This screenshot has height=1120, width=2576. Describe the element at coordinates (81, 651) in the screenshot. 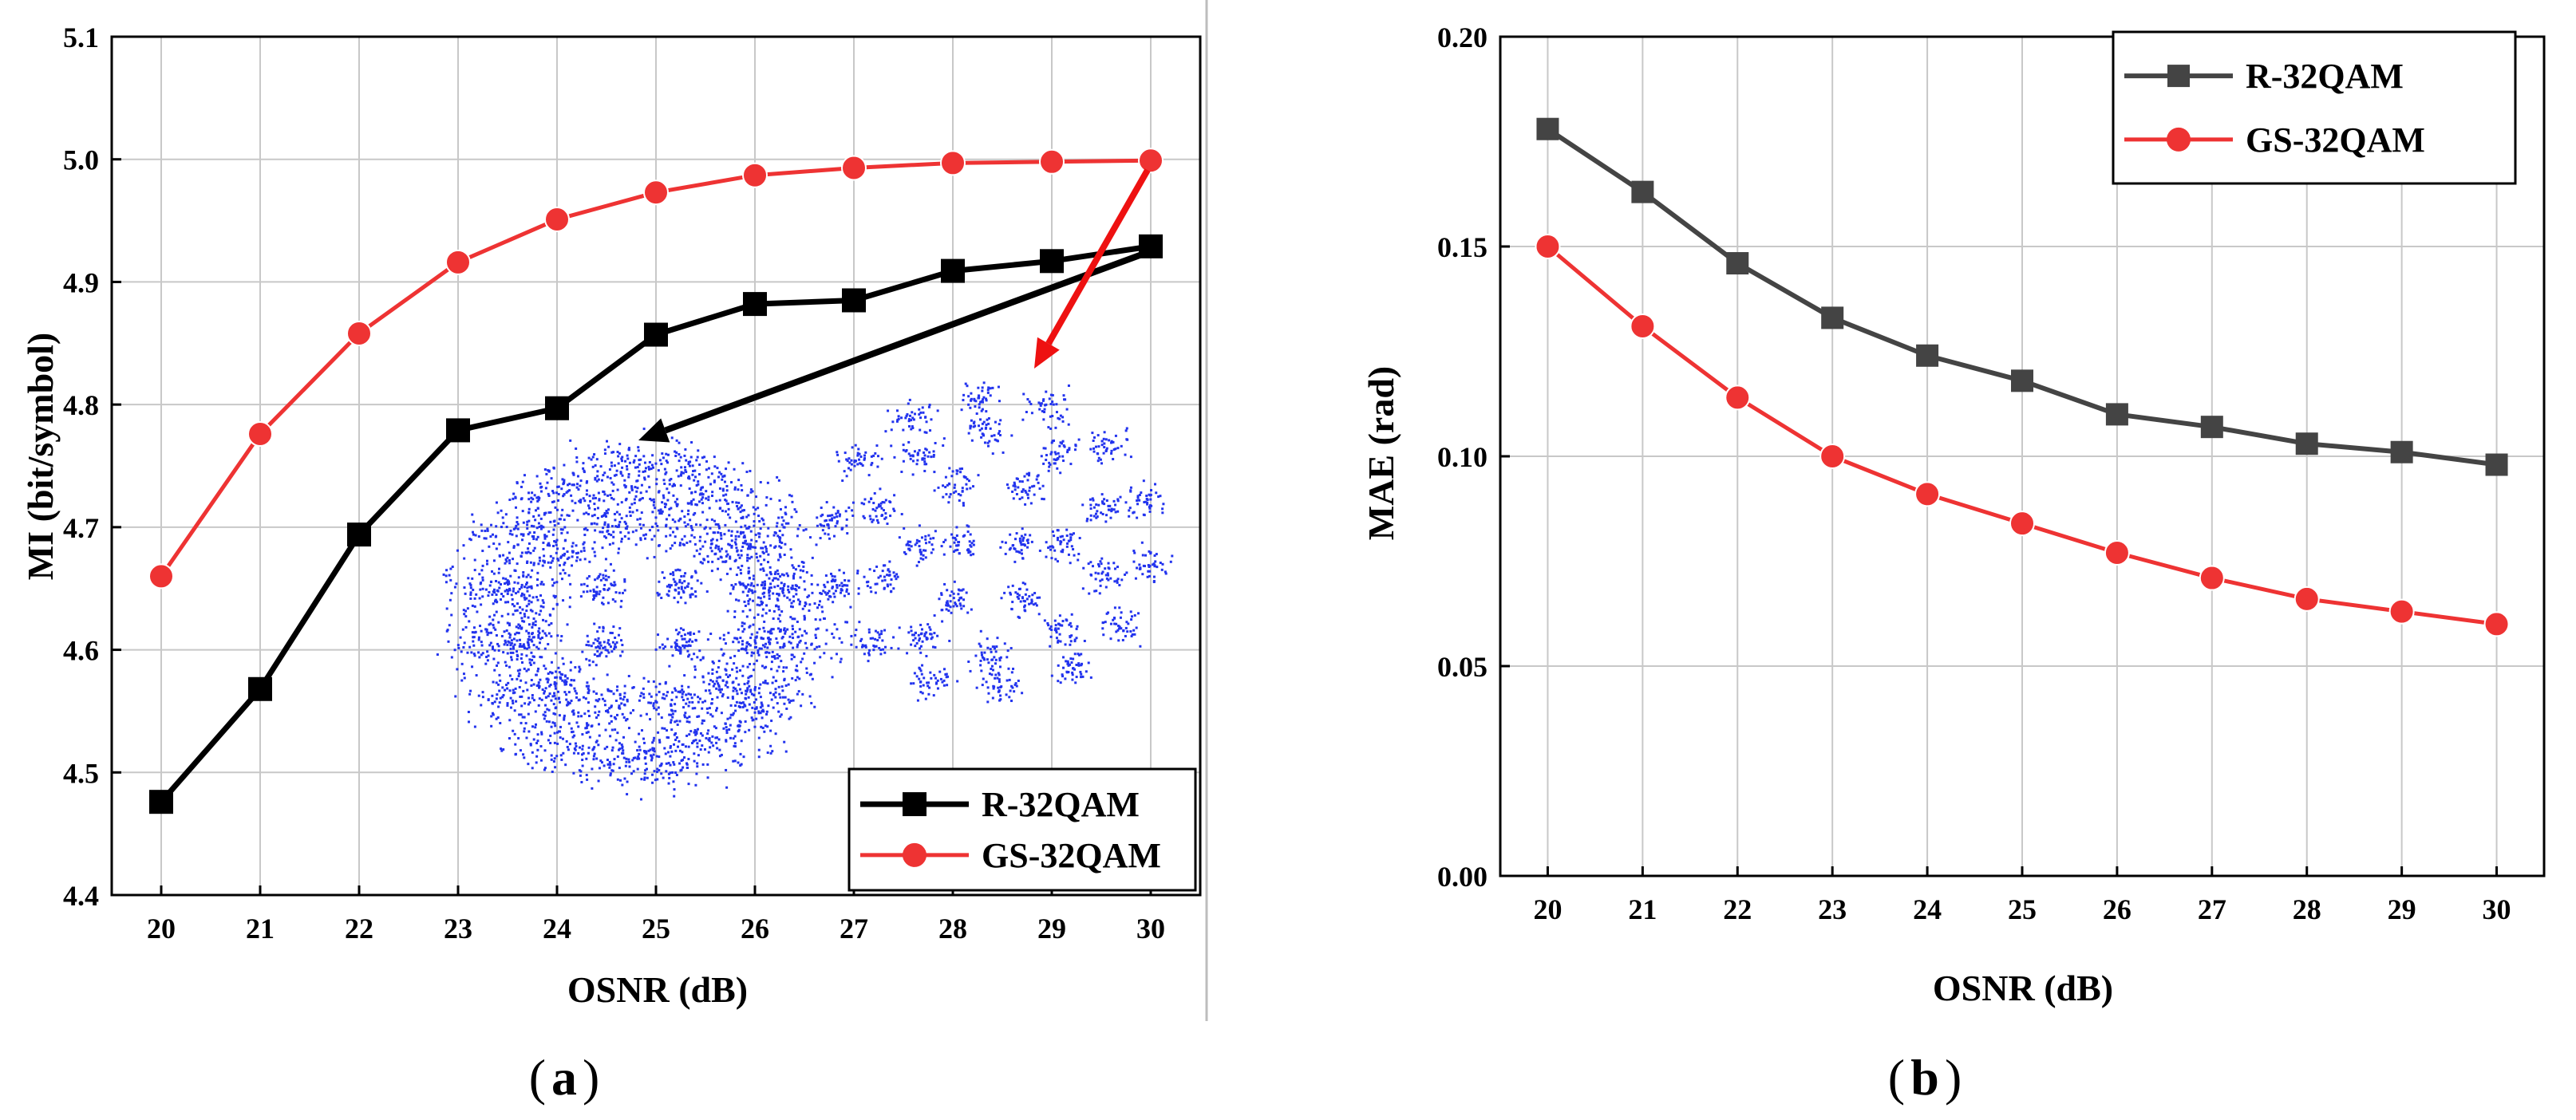

I see `ca-ytick-label: 4.6` at that location.